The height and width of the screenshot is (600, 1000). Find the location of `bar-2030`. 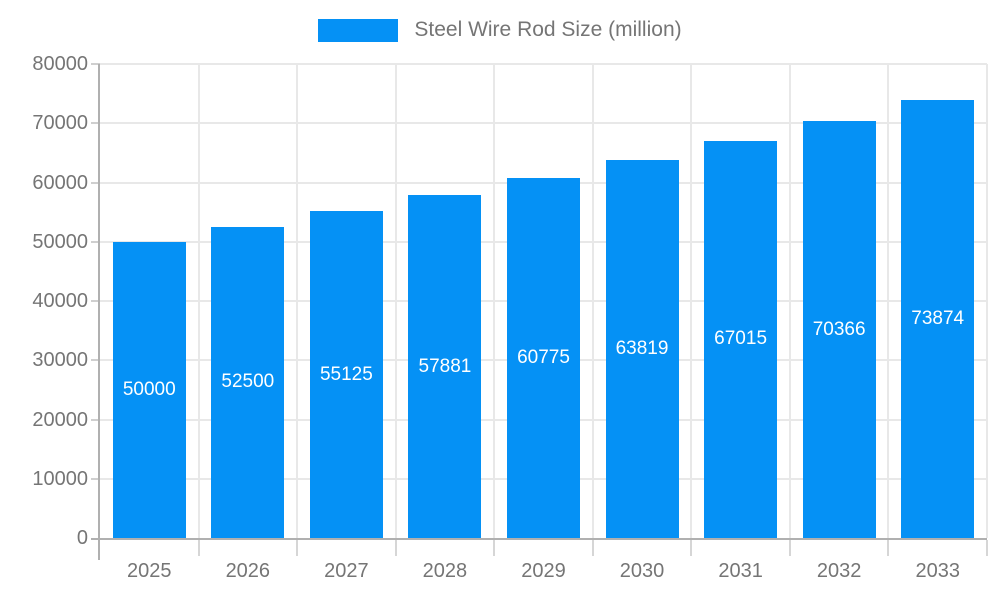

bar-2030 is located at coordinates (642, 348).